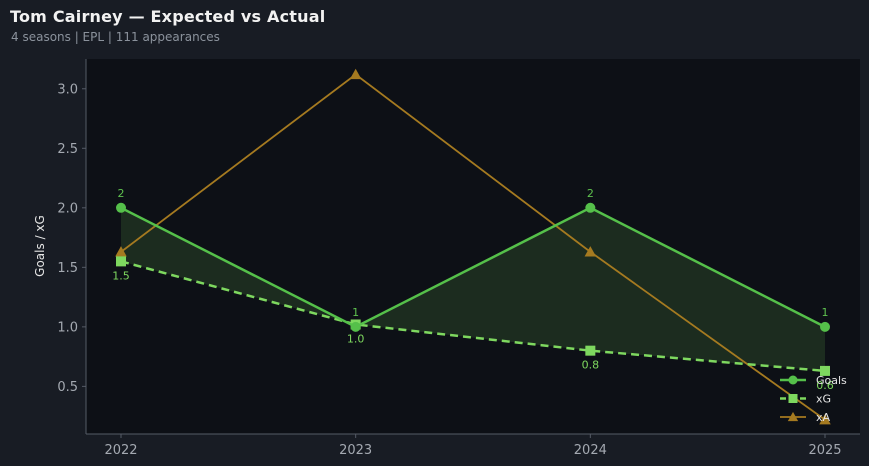 The height and width of the screenshot is (466, 869). I want to click on legend: Goals xG xA, so click(813, 399).